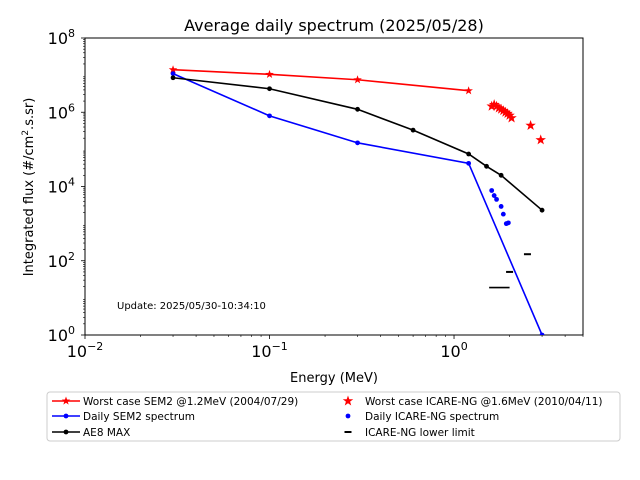  What do you see at coordinates (348, 400) in the screenshot?
I see `legend-worst-case-icare-ng-1-6mev-2010-04-11-marker` at bounding box center [348, 400].